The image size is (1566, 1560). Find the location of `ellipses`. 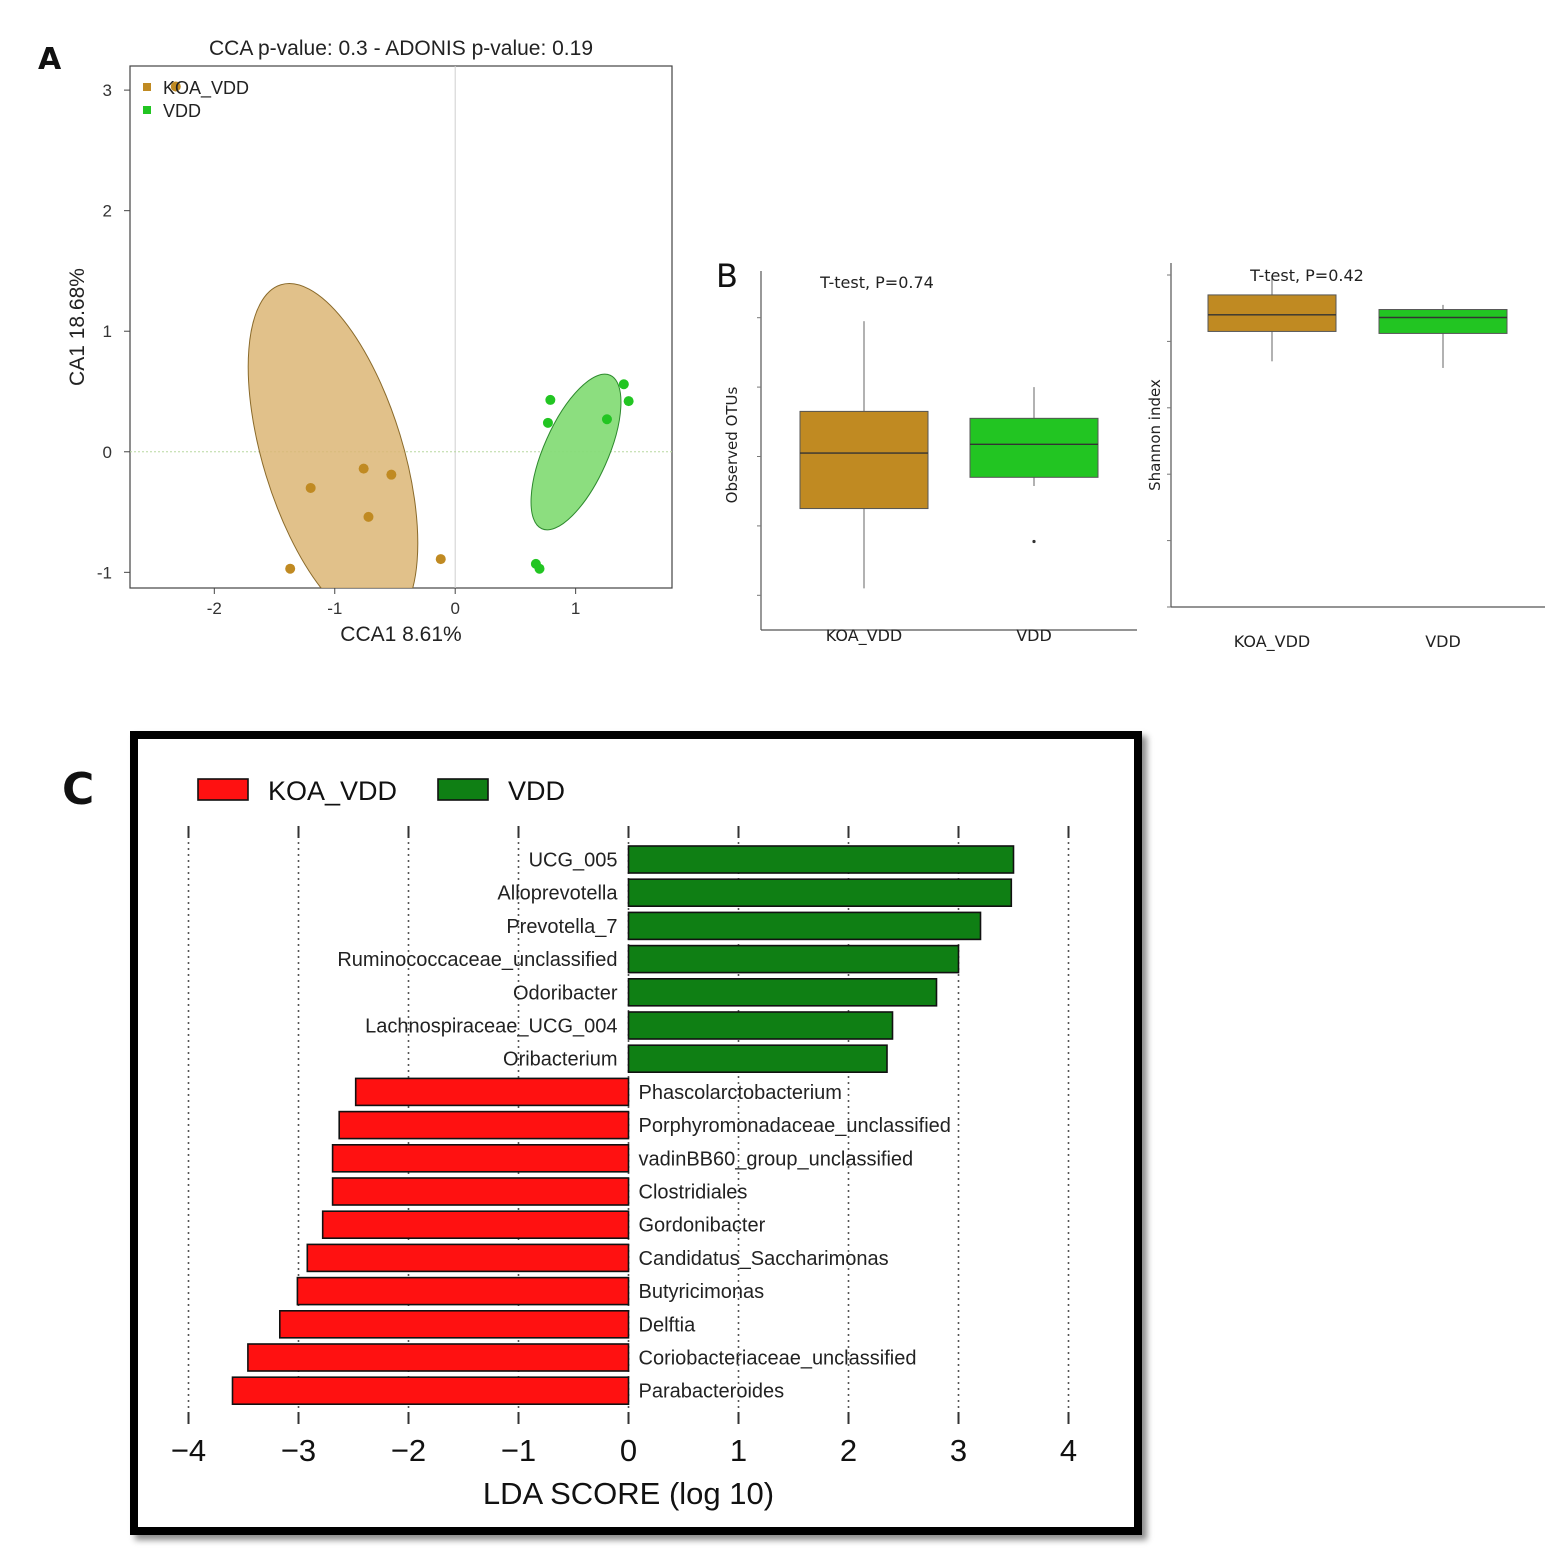

ellipses is located at coordinates (434, 435).